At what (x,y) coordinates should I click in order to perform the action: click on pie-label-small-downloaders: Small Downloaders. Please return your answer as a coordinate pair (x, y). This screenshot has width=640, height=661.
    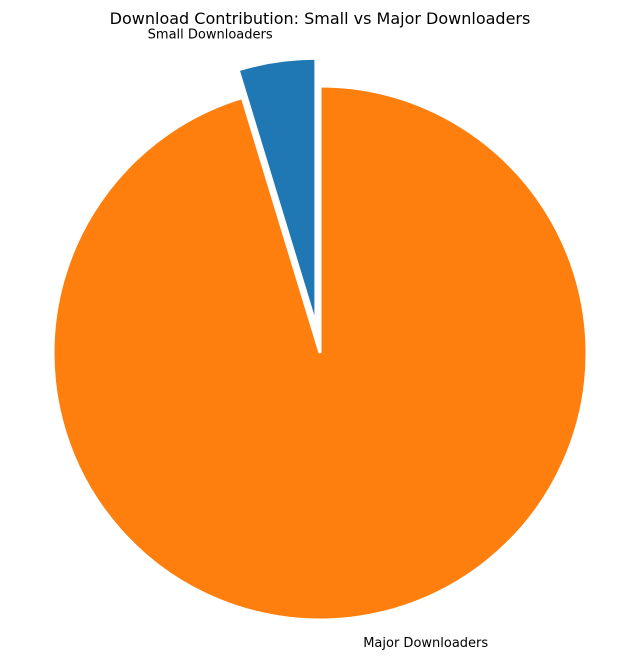
    Looking at the image, I should click on (210, 34).